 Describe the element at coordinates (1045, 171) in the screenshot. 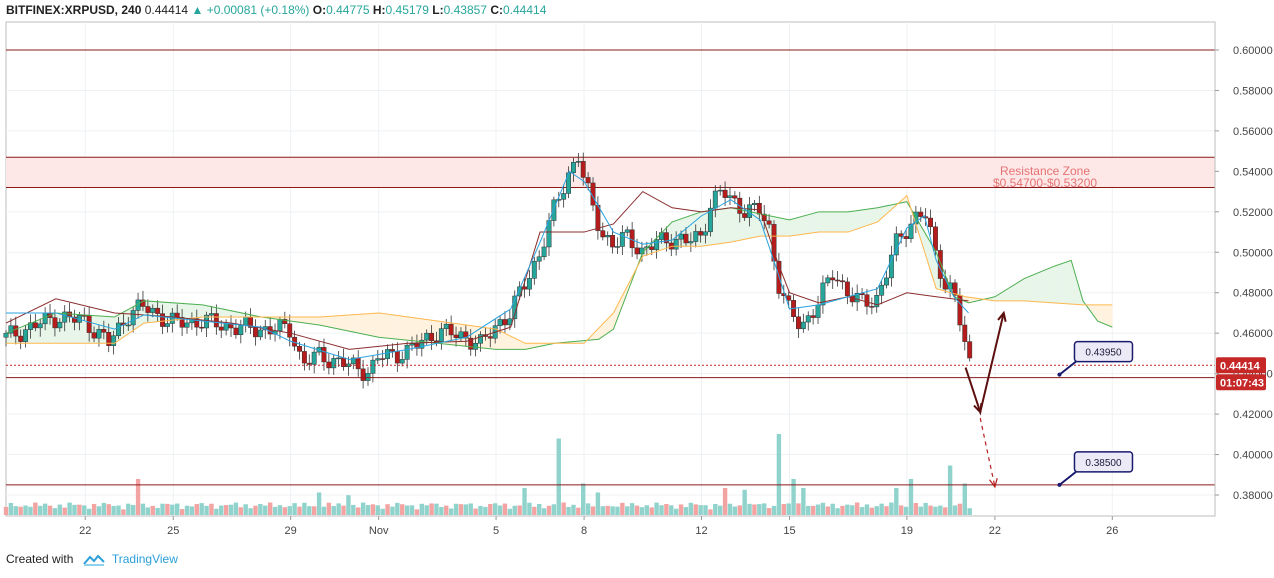

I see `resistance-zone-label: Resistance Zone` at that location.